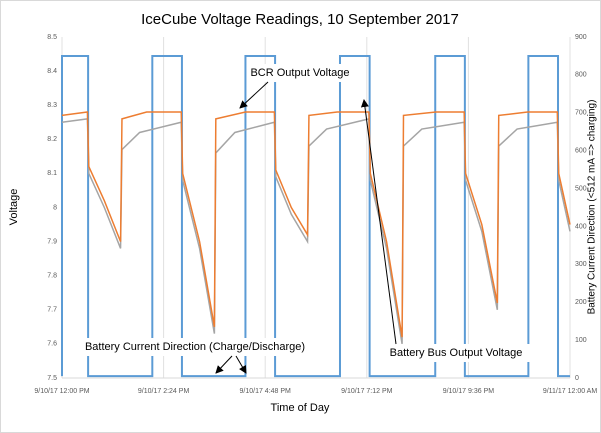 This screenshot has width=601, height=433. What do you see at coordinates (52, 139) in the screenshot?
I see `y-tick-label: 8.2` at bounding box center [52, 139].